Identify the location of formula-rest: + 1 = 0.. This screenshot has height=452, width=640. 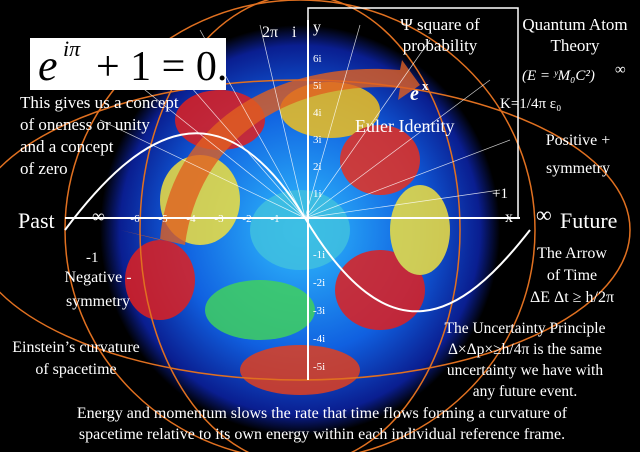
(161, 67).